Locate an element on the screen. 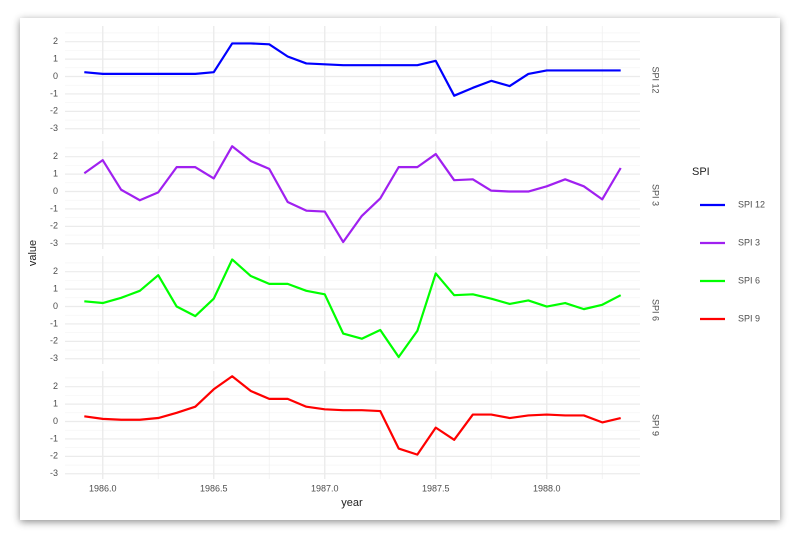 The image size is (800, 543). x-tick-label: 1987.5 is located at coordinates (436, 488).